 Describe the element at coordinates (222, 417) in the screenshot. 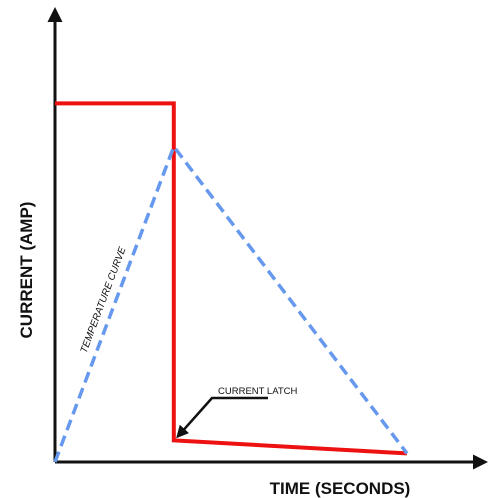

I see `current-latch-leader` at that location.